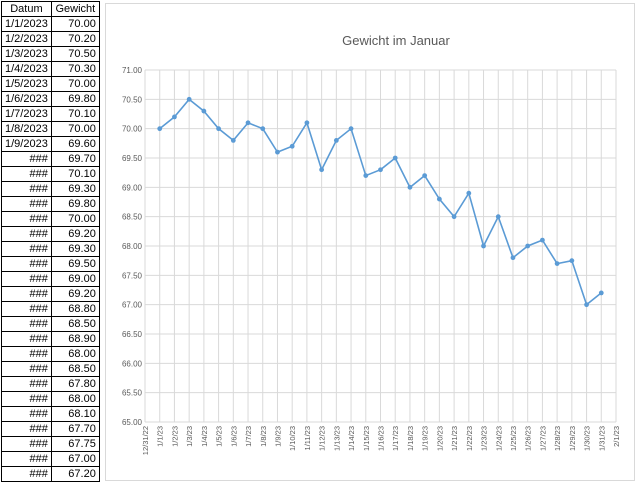  What do you see at coordinates (75, 279) in the screenshot?
I see `cell-gewicht: 69.00` at bounding box center [75, 279].